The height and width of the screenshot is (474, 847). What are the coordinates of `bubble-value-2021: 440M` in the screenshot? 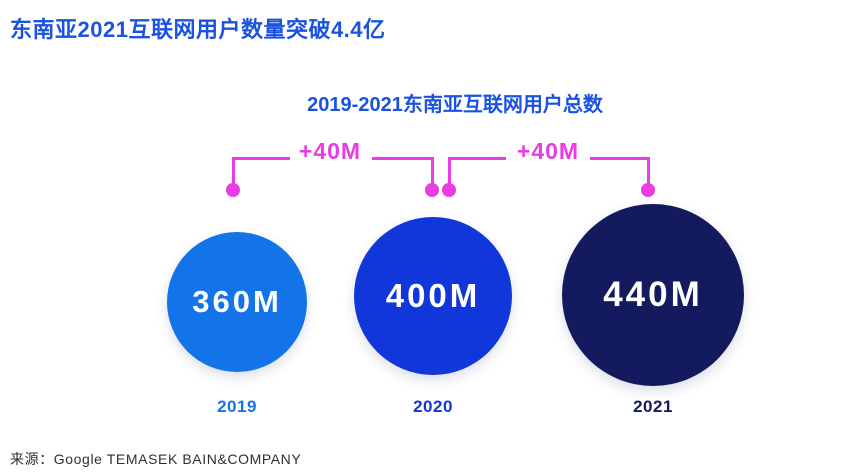 It's located at (653, 294).